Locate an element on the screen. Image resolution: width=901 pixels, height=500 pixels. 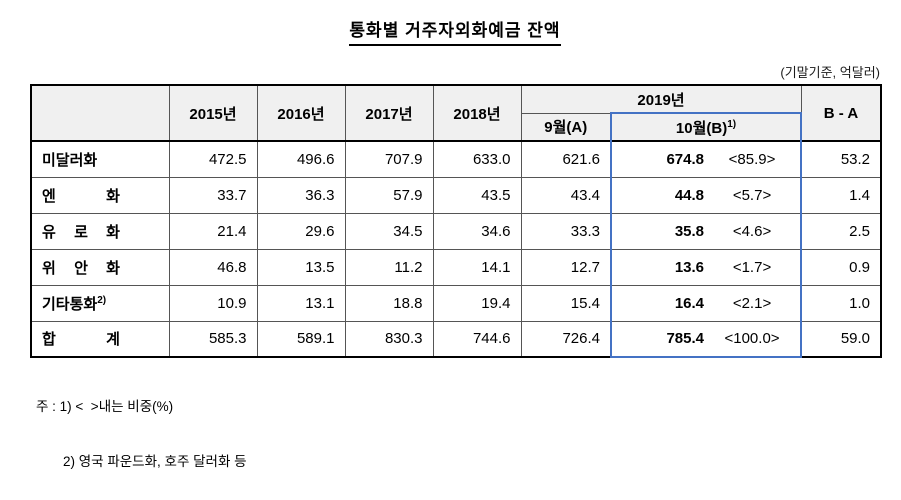
cell-yen-2018: 43.5 is located at coordinates (477, 195).